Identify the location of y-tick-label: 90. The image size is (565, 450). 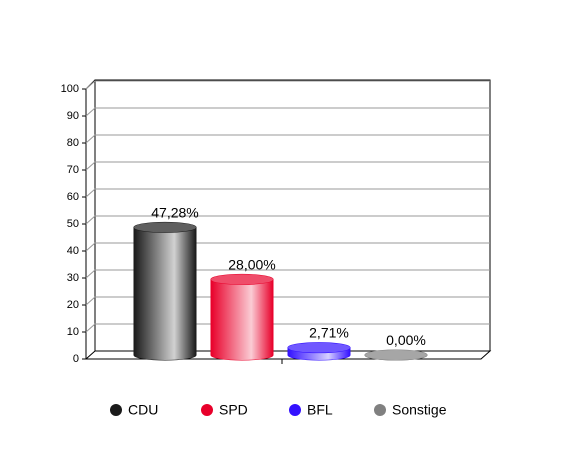
(73, 116).